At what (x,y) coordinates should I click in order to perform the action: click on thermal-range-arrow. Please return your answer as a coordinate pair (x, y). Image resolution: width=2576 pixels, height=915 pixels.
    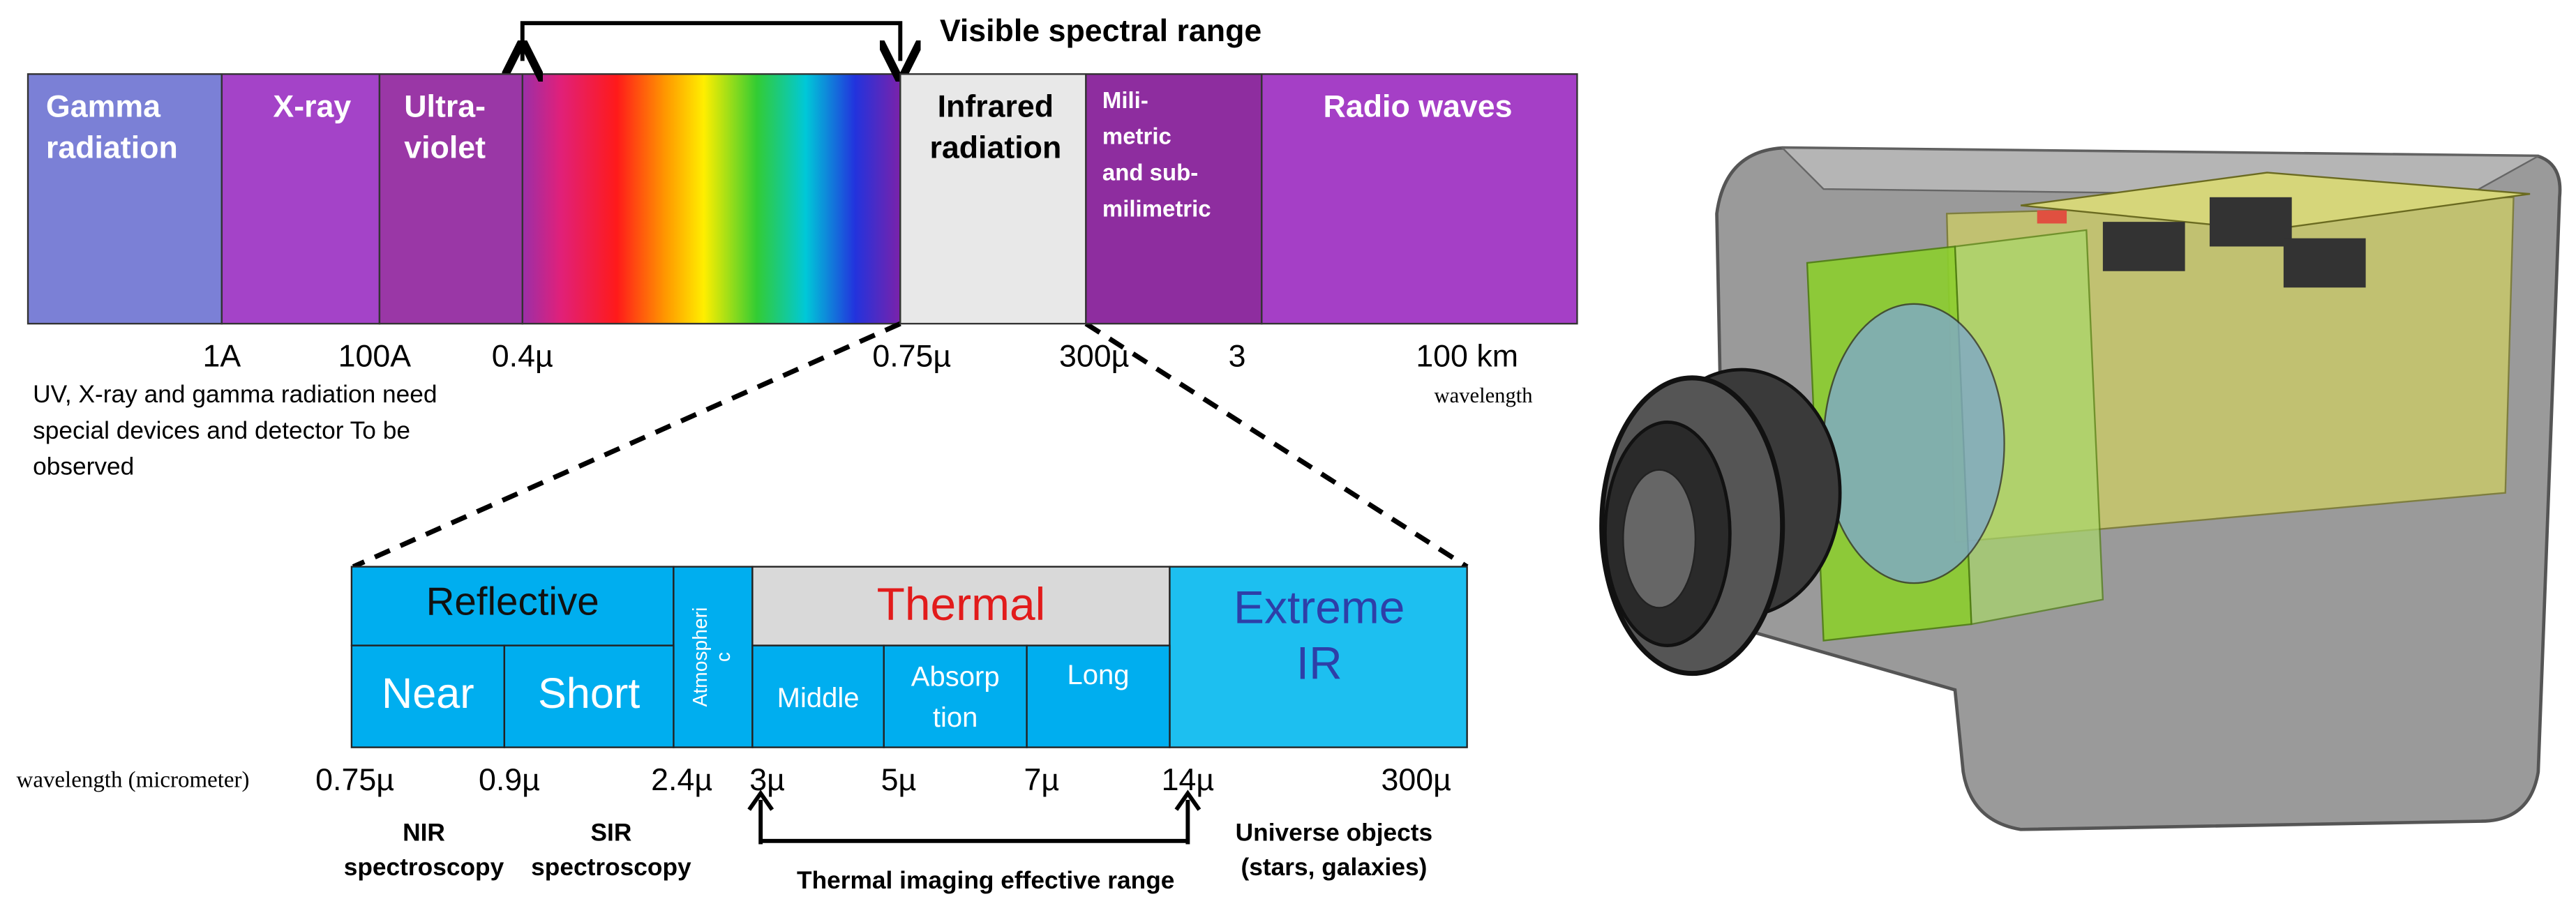
    Looking at the image, I should click on (974, 822).